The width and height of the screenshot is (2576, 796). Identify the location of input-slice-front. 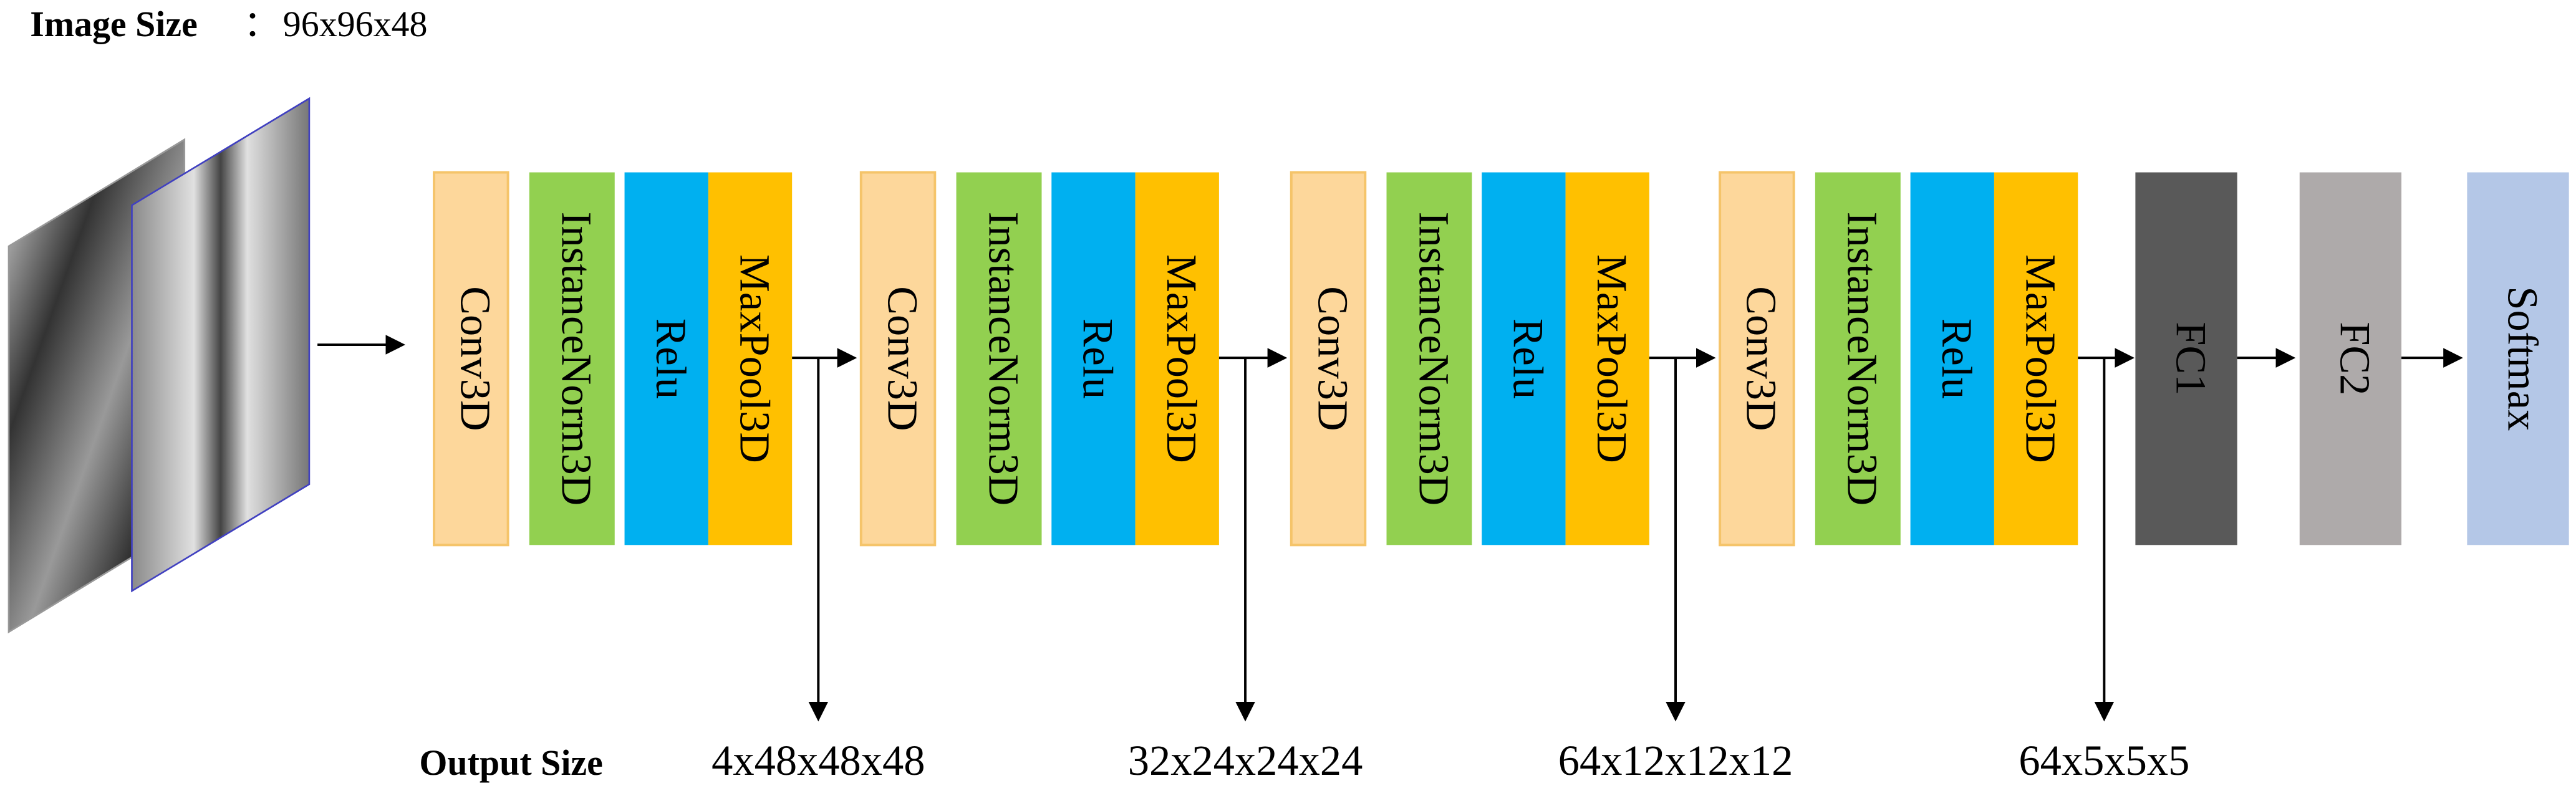
(221, 345).